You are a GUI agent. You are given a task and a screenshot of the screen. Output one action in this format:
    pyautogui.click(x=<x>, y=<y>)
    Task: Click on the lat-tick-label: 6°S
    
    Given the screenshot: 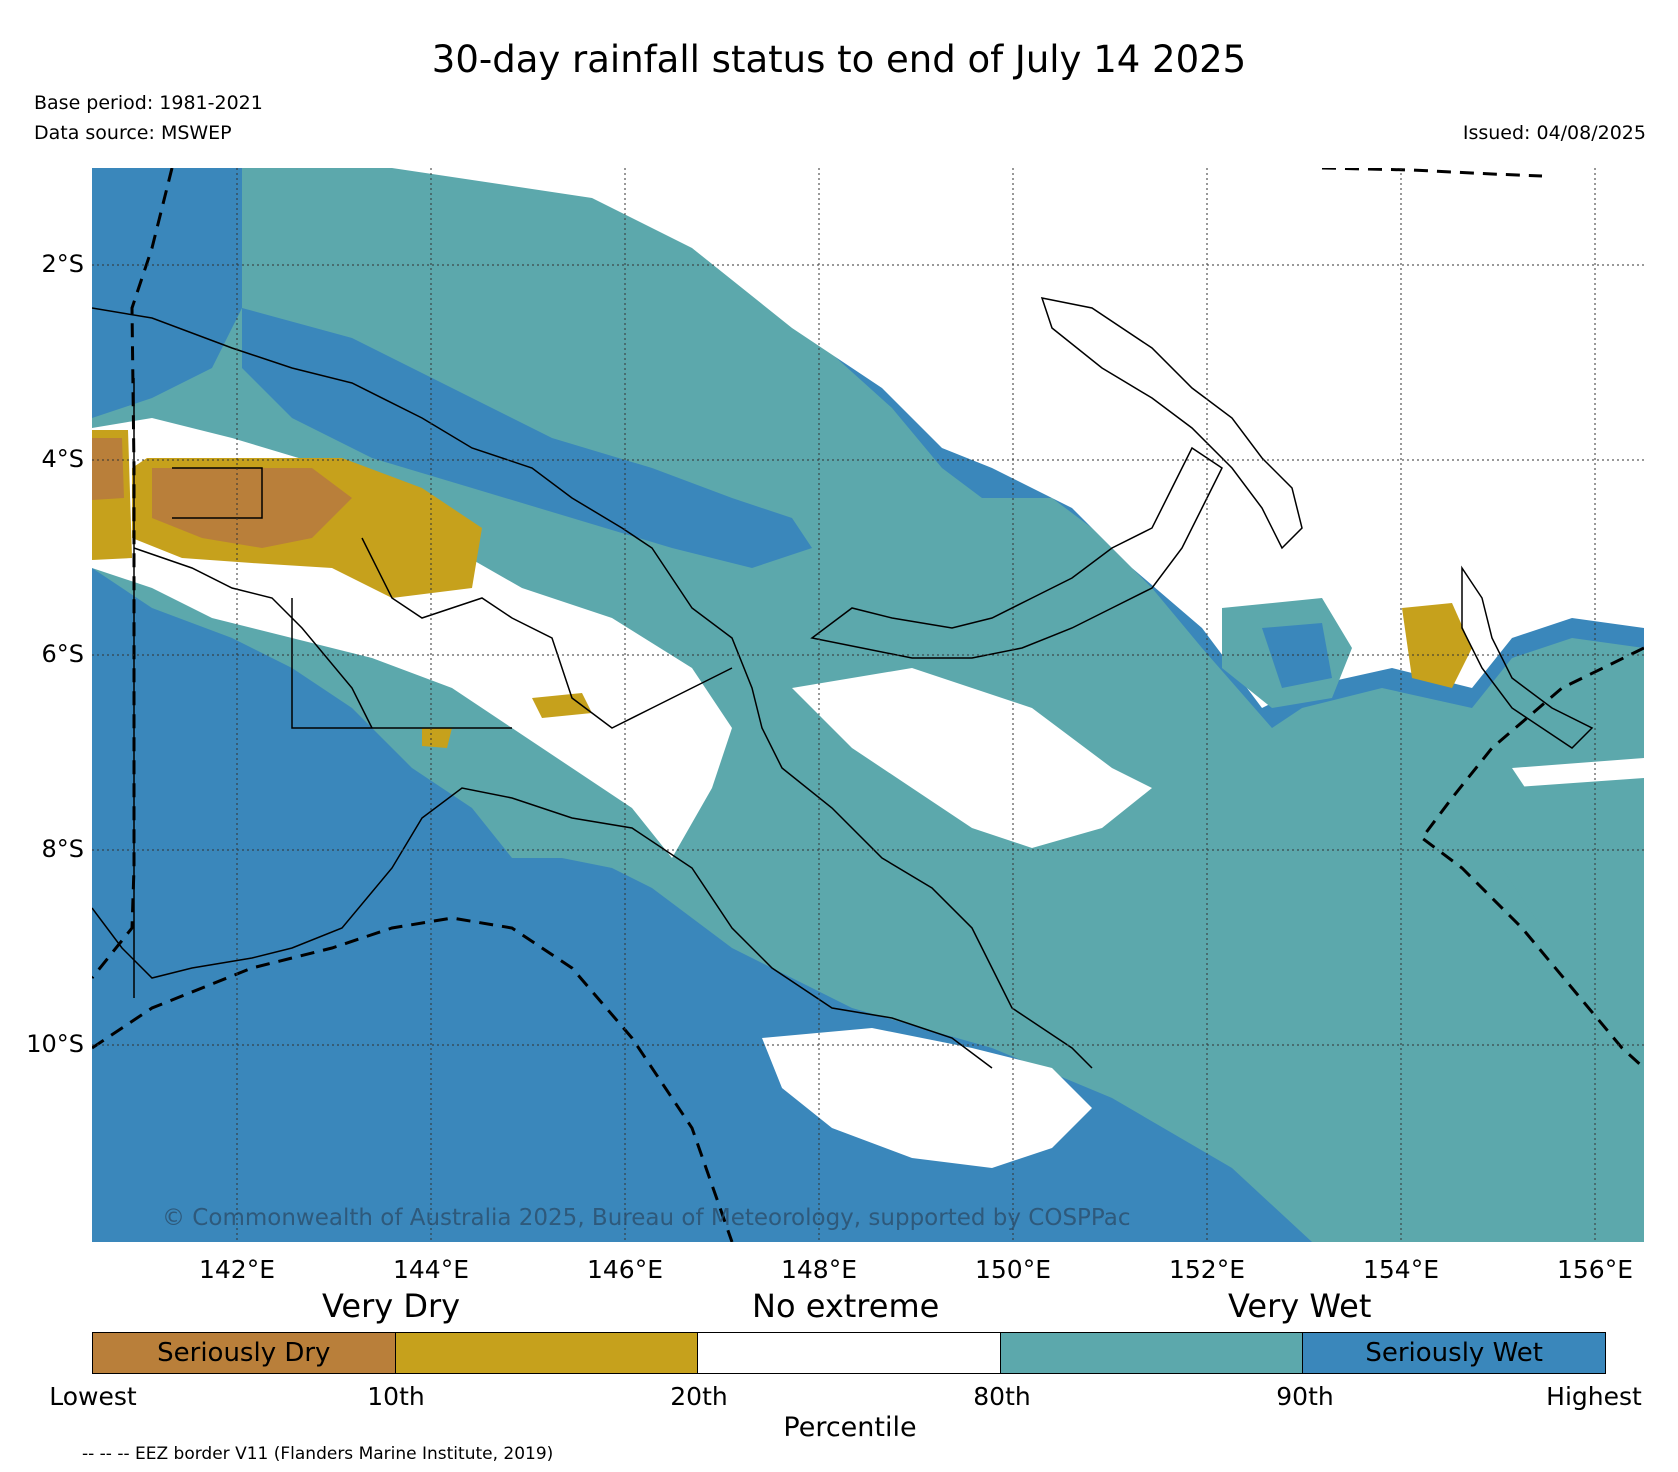 What is the action you would take?
    pyautogui.click(x=62, y=654)
    